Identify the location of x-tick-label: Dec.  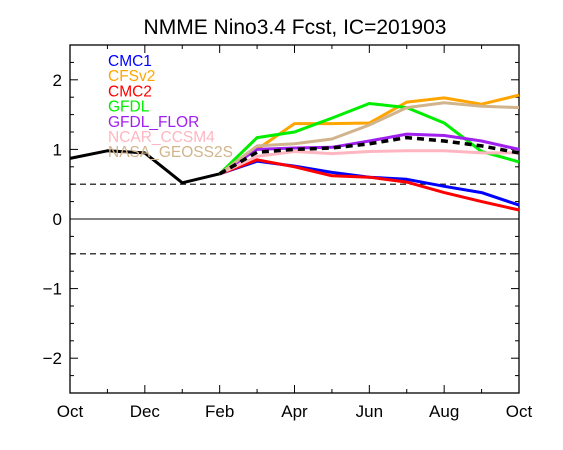
(145, 411).